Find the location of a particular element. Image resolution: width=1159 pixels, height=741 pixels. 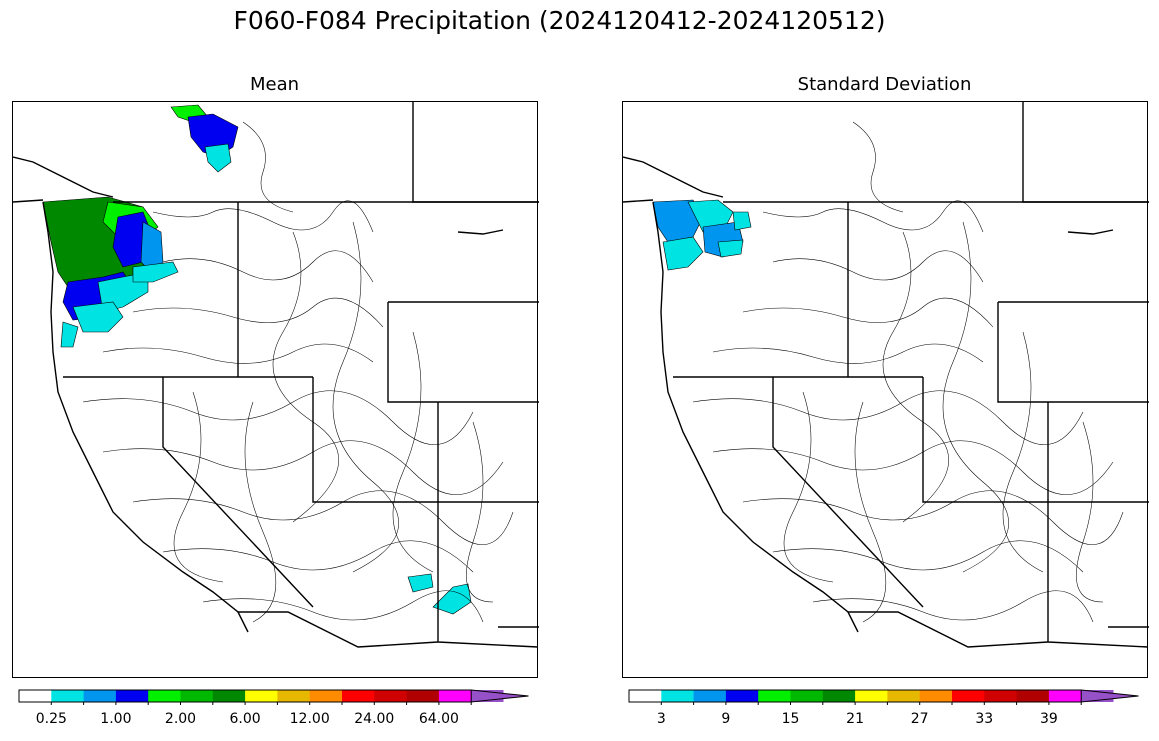

mean-colorbar-tick-label: 2.00 is located at coordinates (180, 719).